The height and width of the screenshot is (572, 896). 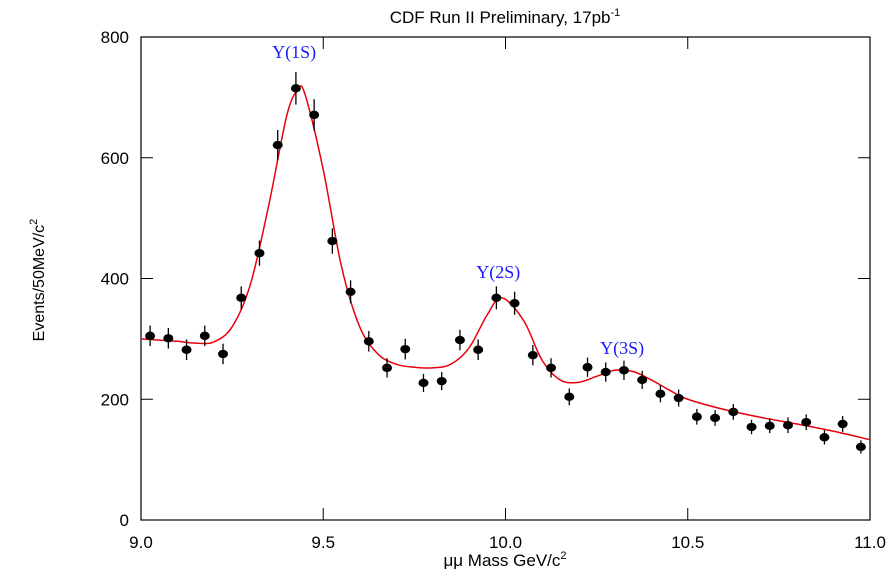 I want to click on x-tick-label: 9.5, so click(x=323, y=542).